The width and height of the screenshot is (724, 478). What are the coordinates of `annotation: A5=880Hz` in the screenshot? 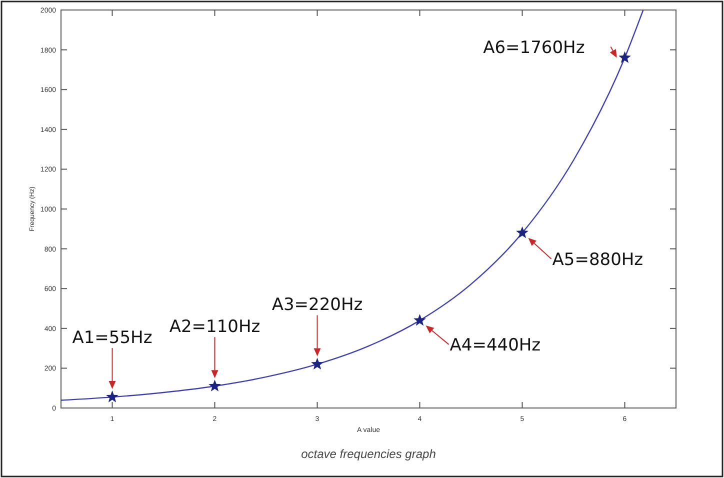 It's located at (598, 260).